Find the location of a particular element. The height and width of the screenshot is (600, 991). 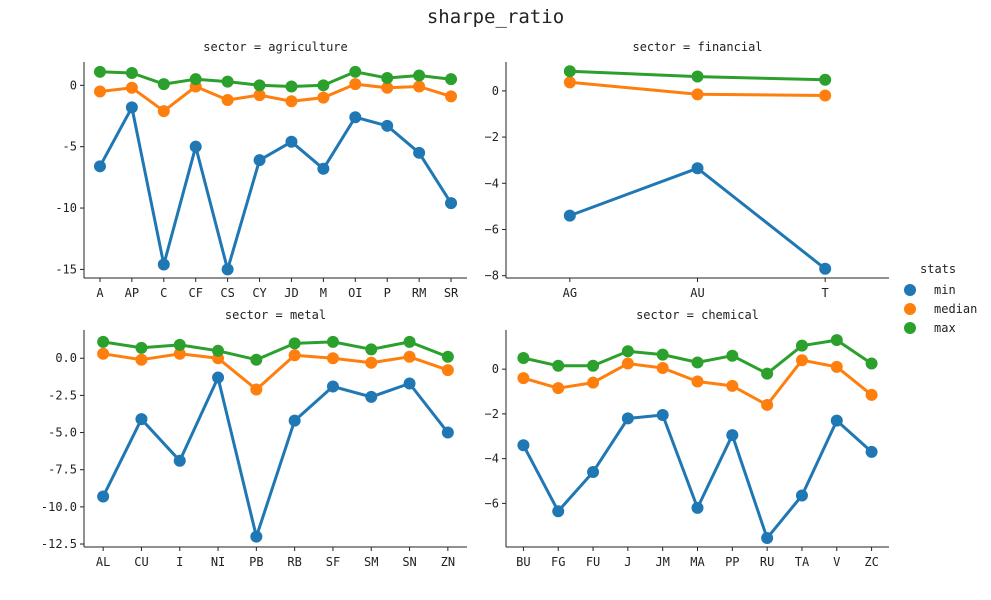

x-tick-label: RM is located at coordinates (419, 293).